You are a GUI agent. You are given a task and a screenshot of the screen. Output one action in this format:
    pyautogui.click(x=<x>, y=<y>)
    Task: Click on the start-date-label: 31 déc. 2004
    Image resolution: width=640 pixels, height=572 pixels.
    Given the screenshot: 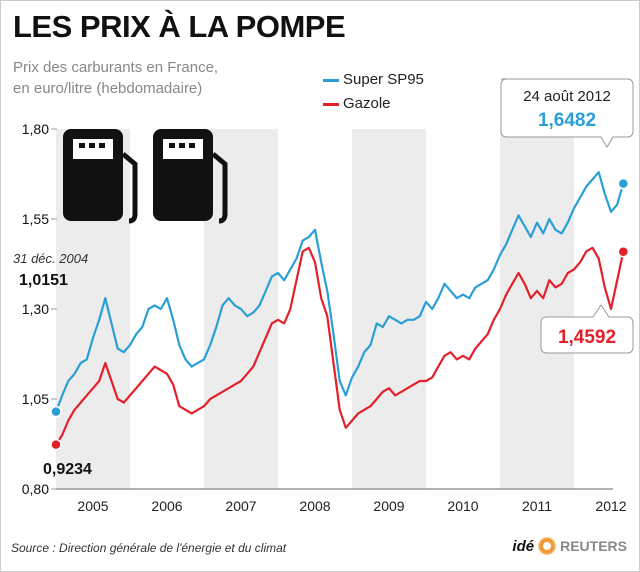 What is the action you would take?
    pyautogui.click(x=50, y=258)
    